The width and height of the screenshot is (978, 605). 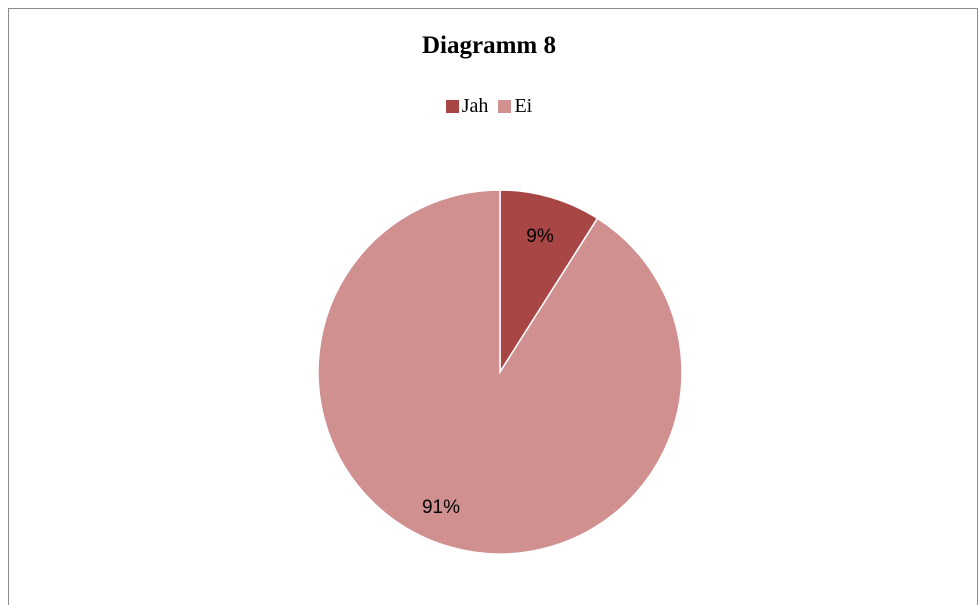 What do you see at coordinates (475, 106) in the screenshot?
I see `legend-label-jah: Jah` at bounding box center [475, 106].